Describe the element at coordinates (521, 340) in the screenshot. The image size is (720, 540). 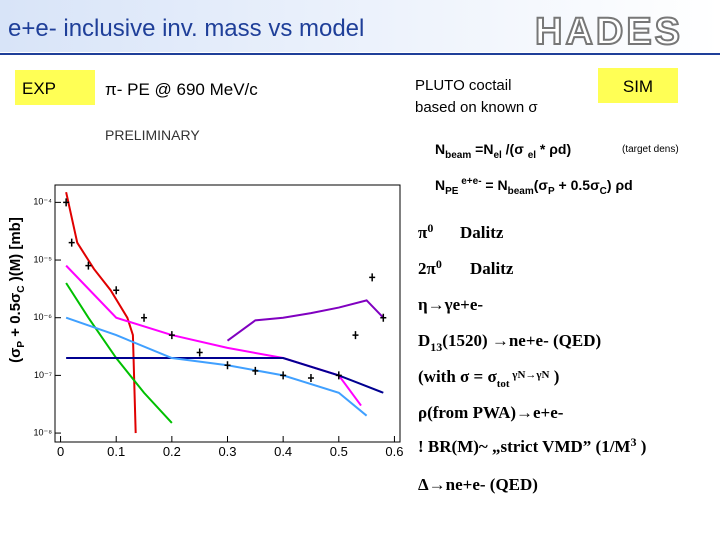
I see `t: (1520) →ne+e- (QED)` at that location.